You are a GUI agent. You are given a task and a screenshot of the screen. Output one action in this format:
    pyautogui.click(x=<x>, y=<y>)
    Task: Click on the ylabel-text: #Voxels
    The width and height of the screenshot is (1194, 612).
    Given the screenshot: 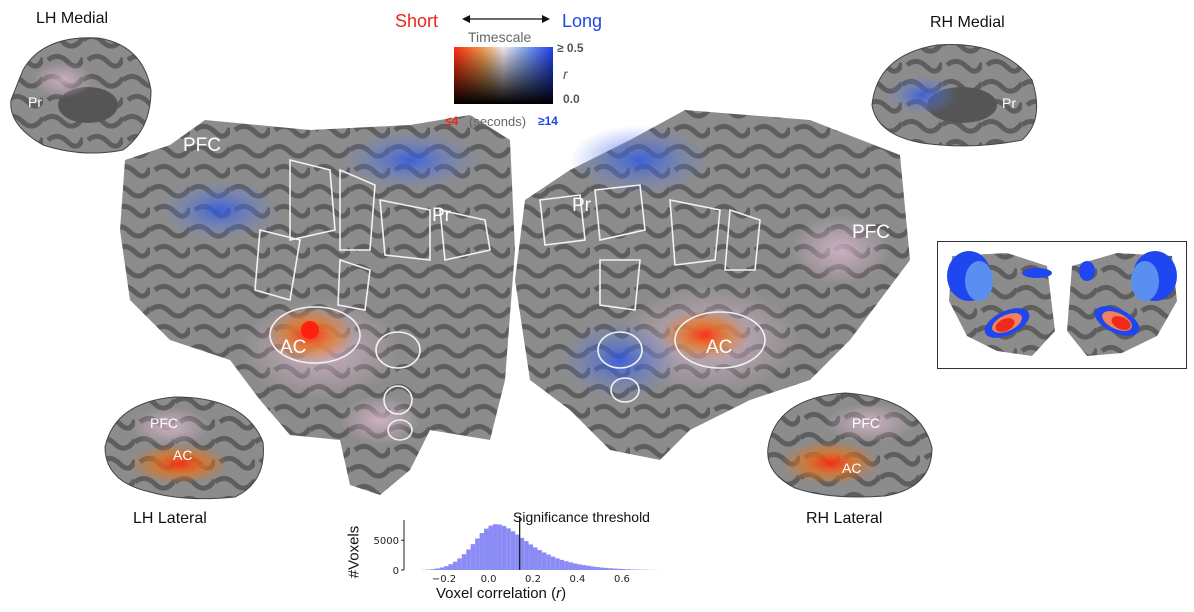 What is the action you would take?
    pyautogui.click(x=354, y=552)
    